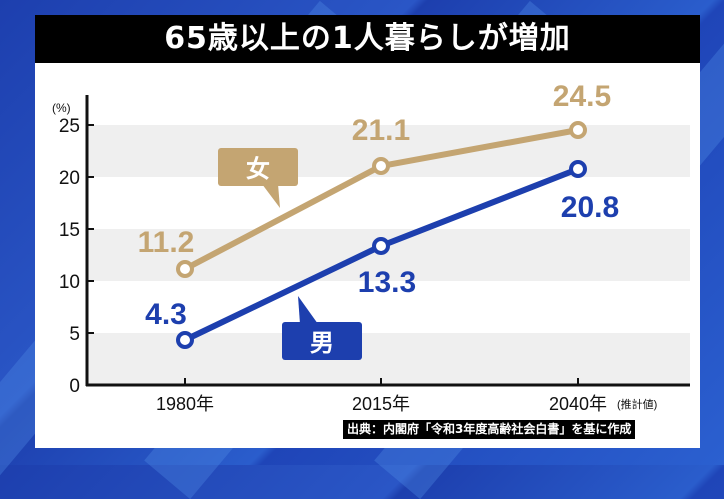 This screenshot has height=499, width=724. What do you see at coordinates (381, 130) in the screenshot?
I see `svg-text: 21.1` at bounding box center [381, 130].